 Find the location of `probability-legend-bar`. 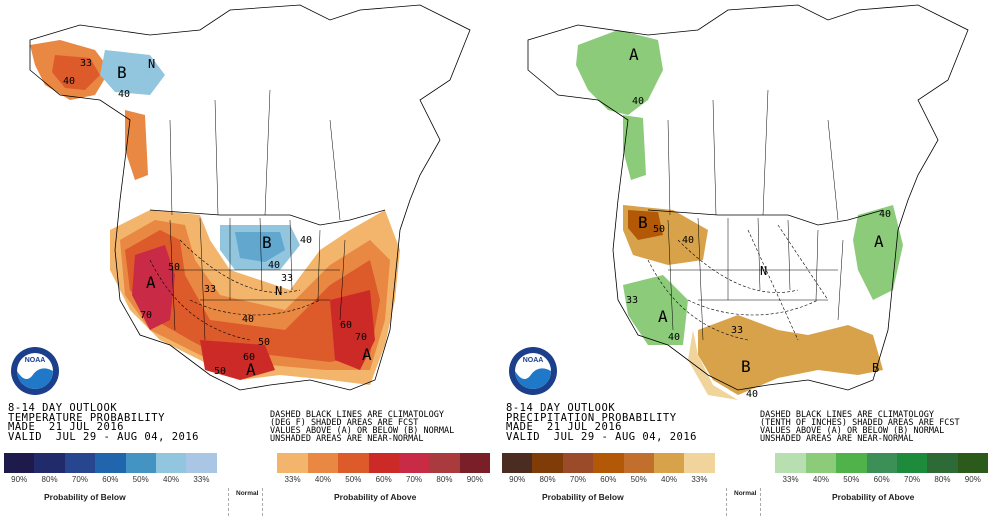

probability-legend-bar is located at coordinates (745, 463).